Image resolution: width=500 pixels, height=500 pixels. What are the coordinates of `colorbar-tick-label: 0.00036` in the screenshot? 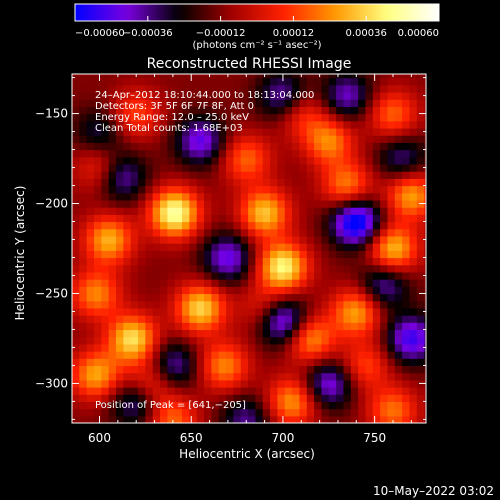 It's located at (366, 33).